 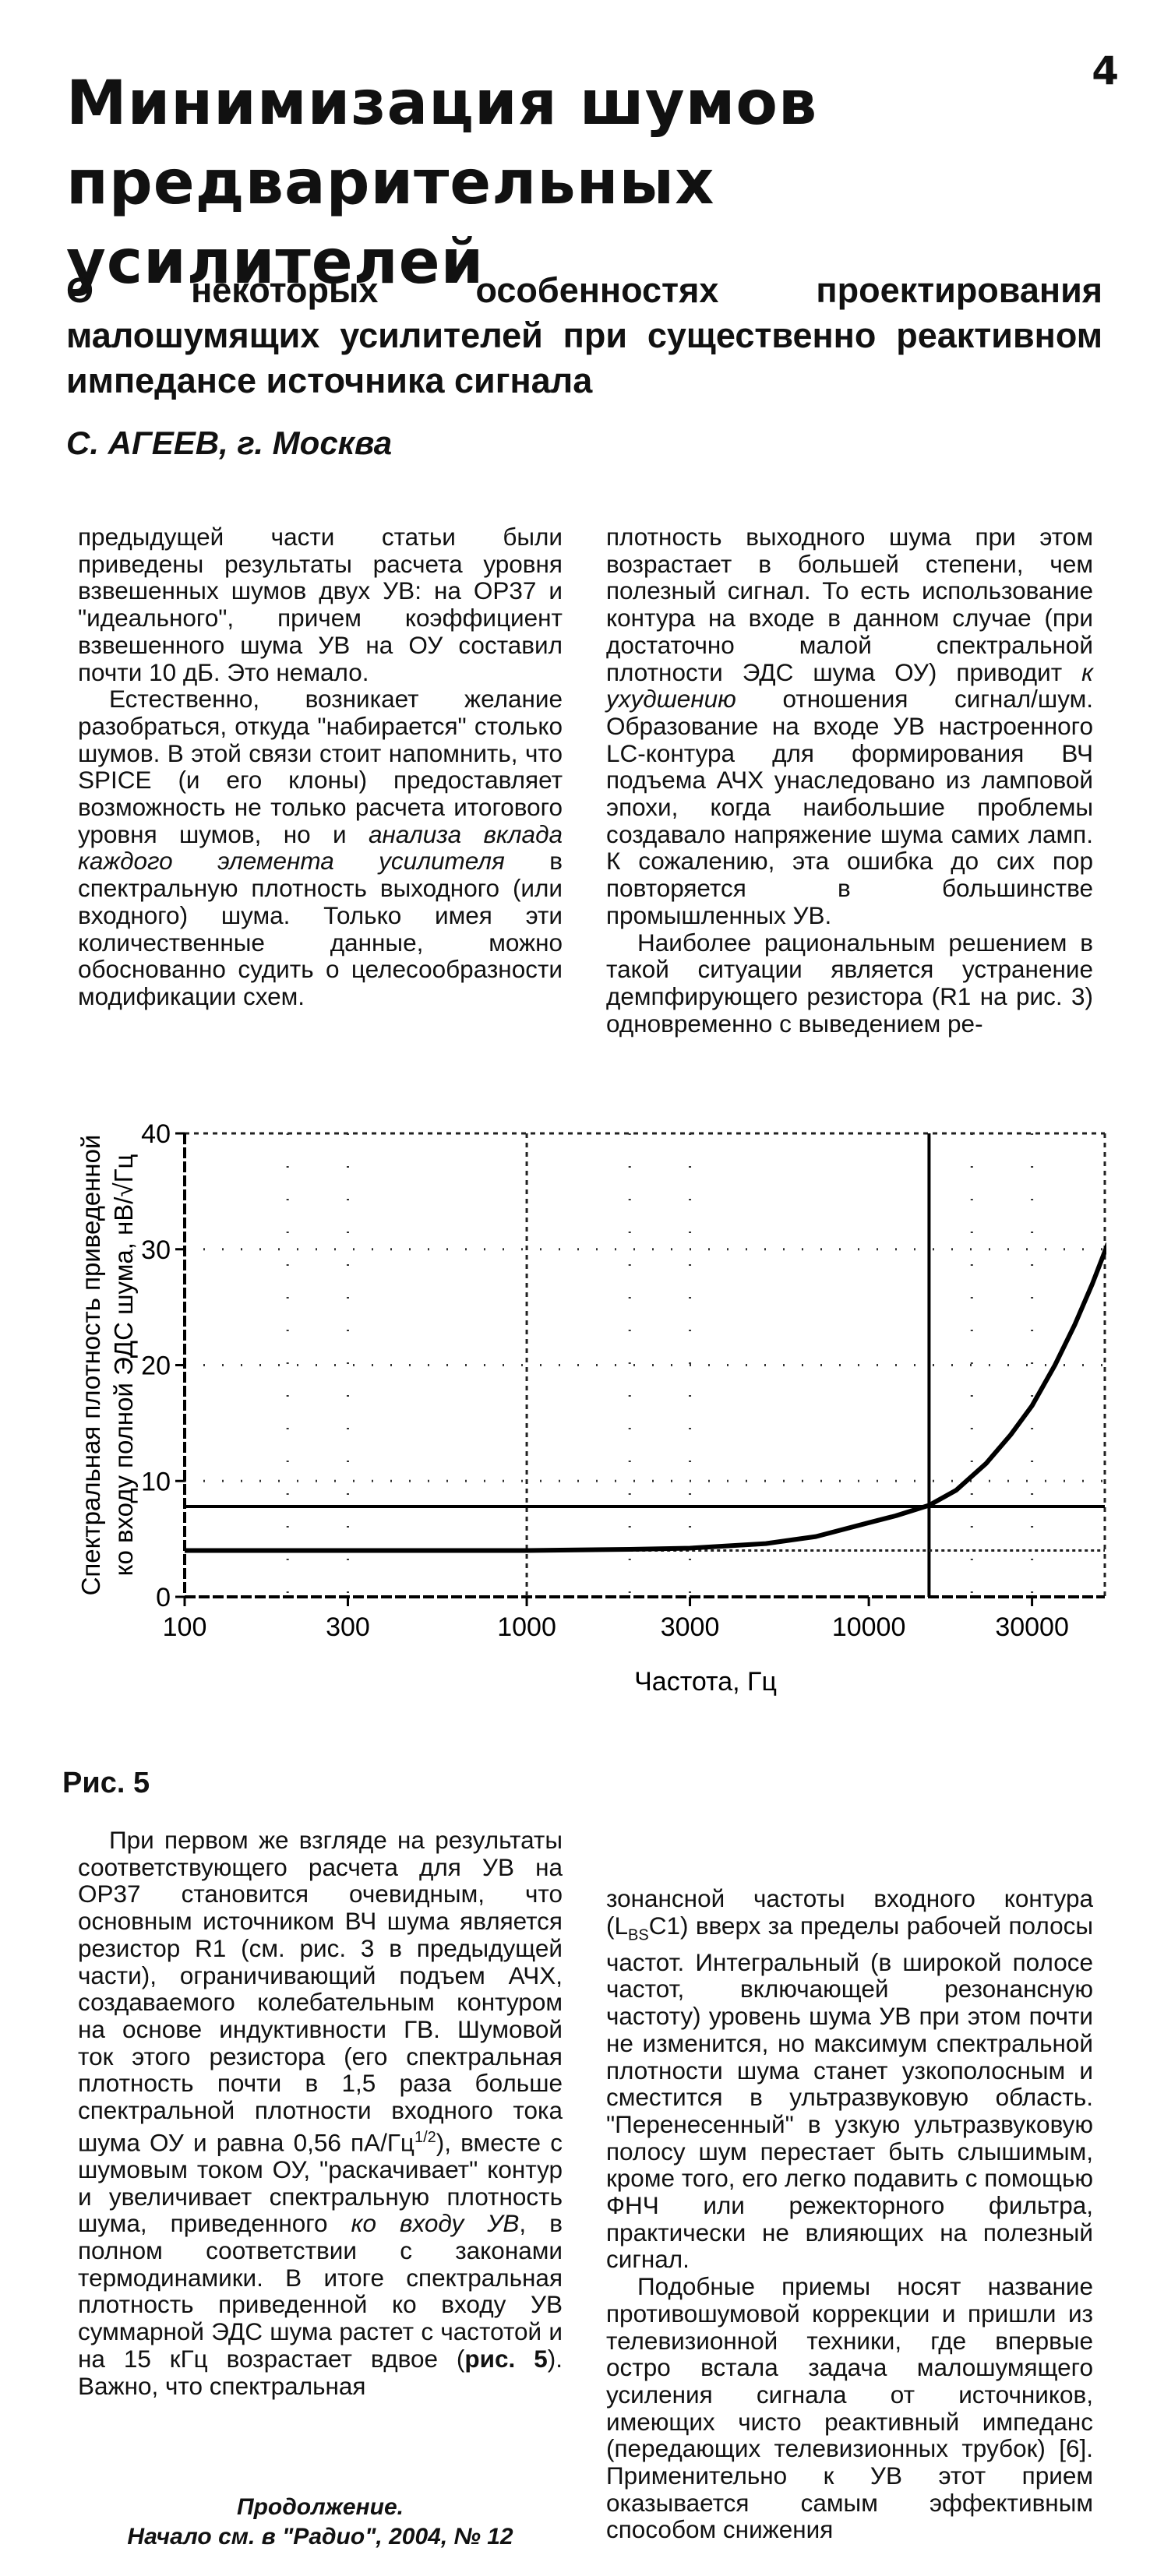 What do you see at coordinates (390, 223) in the screenshot?
I see `title-line-2: предварительных усилителей` at bounding box center [390, 223].